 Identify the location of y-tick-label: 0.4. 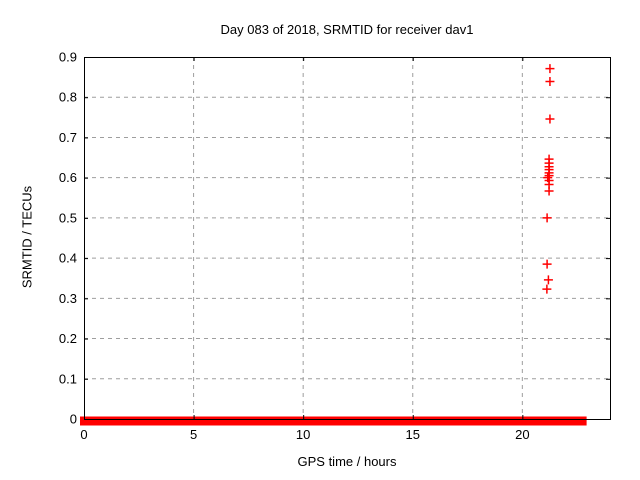
(68, 258).